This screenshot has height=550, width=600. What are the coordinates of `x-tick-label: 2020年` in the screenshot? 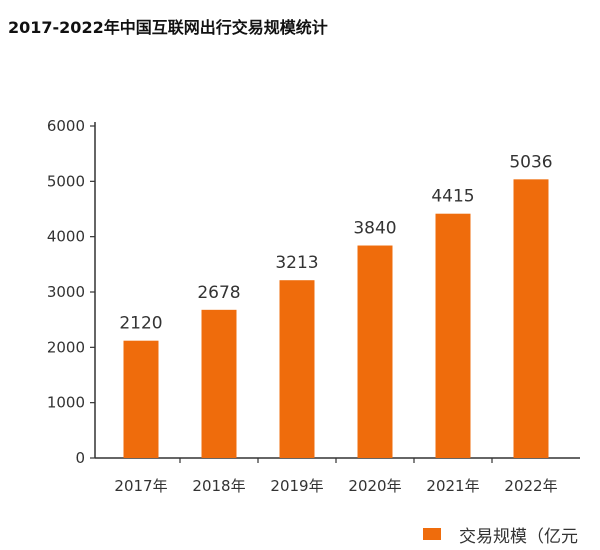 It's located at (374, 486).